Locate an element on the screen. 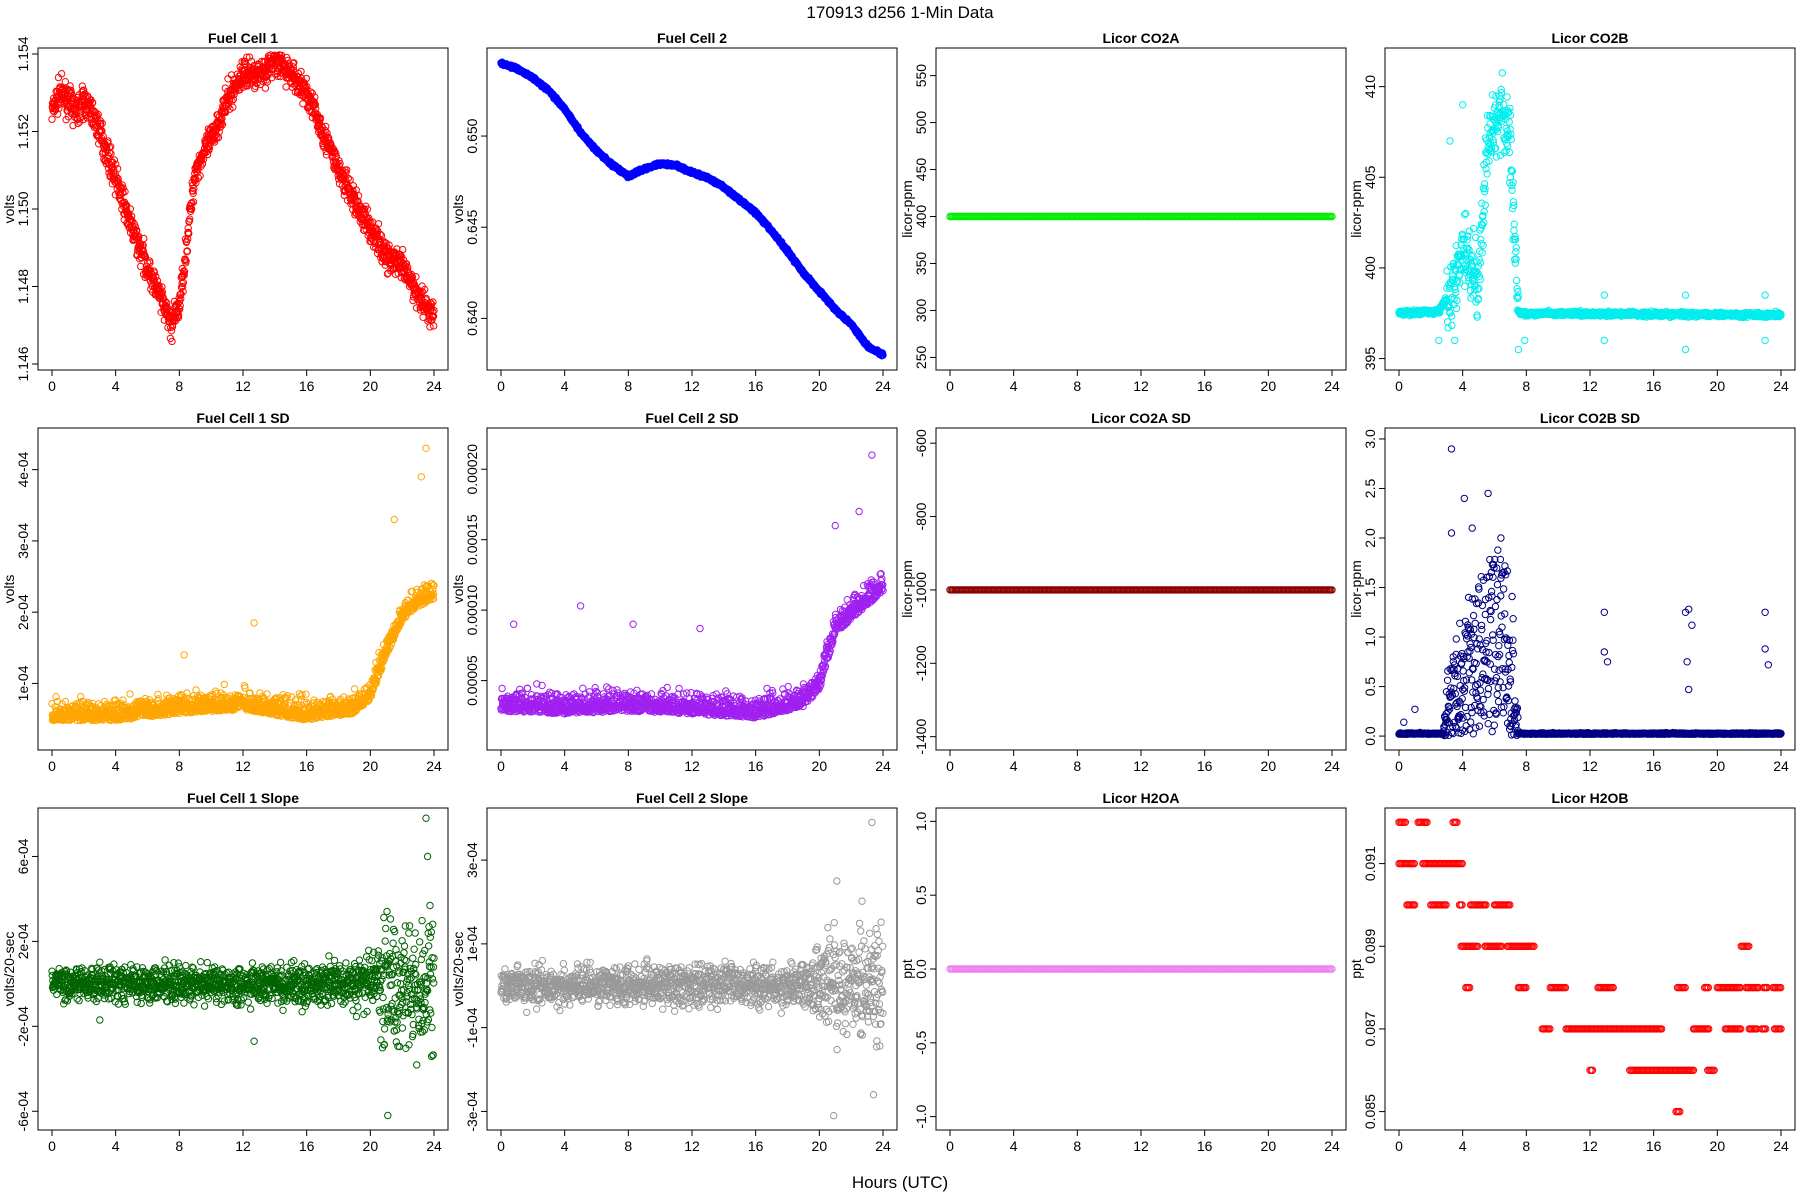  y-tick-label: 4e-04 is located at coordinates (23, 470).